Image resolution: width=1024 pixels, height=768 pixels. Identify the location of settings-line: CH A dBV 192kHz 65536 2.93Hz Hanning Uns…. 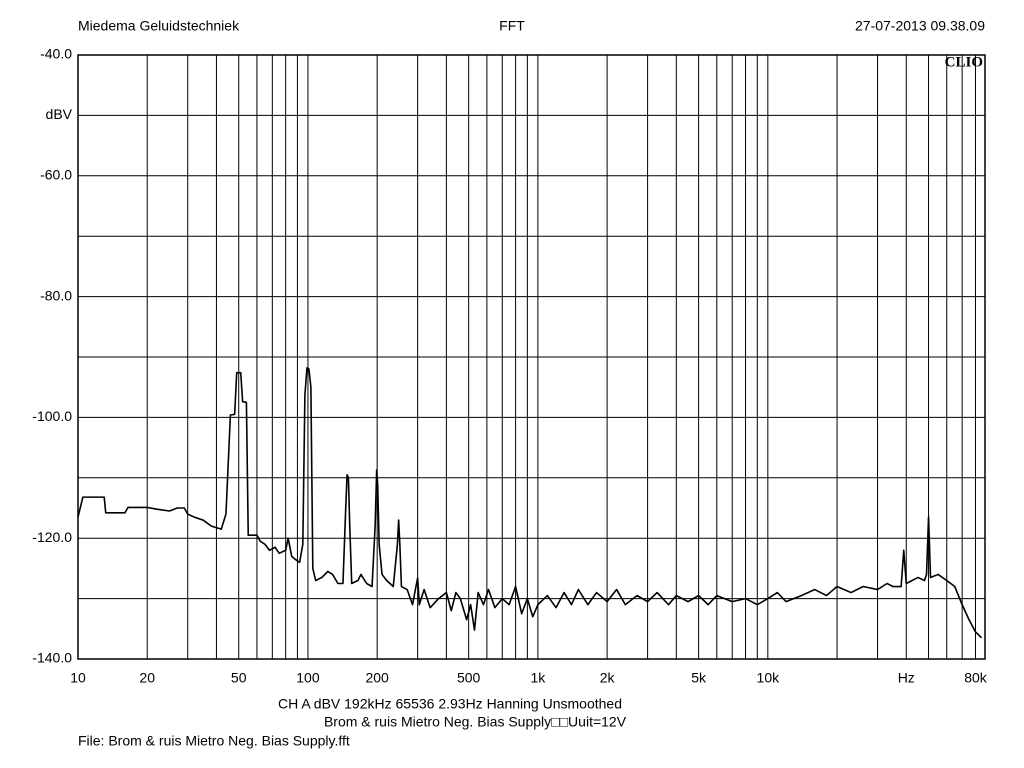
(450, 704).